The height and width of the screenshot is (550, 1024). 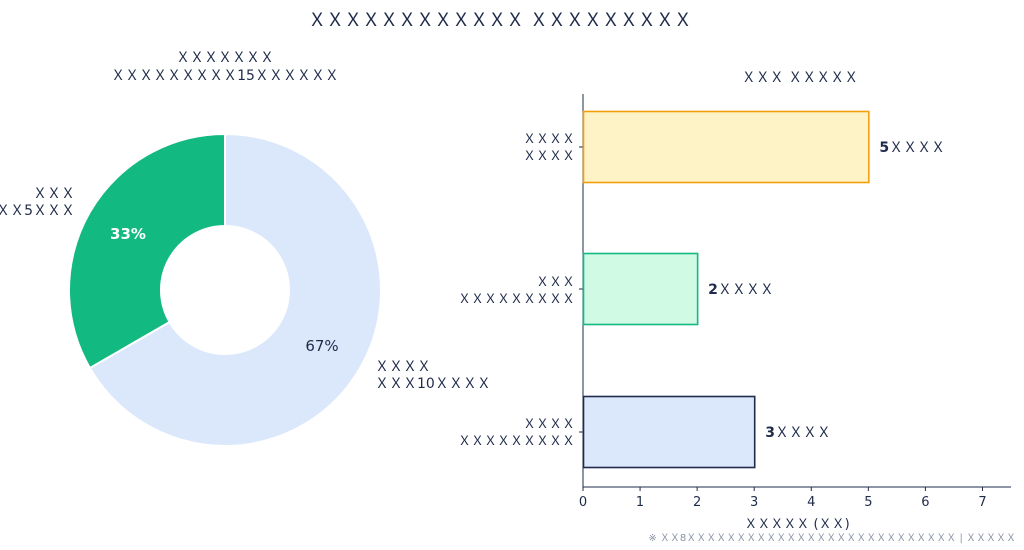 What do you see at coordinates (555, 282) in the screenshot?
I see `bar-category-label-1-line-1: ＸＸＸ` at bounding box center [555, 282].